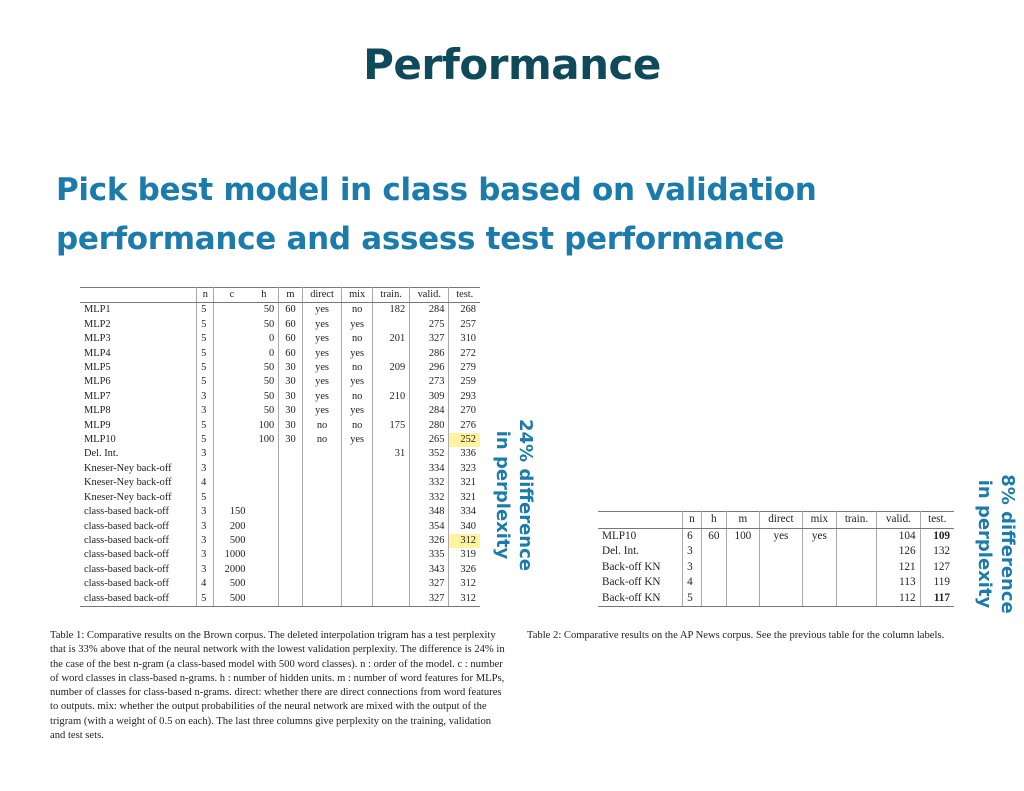 The image size is (1024, 791). What do you see at coordinates (781, 520) in the screenshot?
I see `table2-header-direct: direct` at bounding box center [781, 520].